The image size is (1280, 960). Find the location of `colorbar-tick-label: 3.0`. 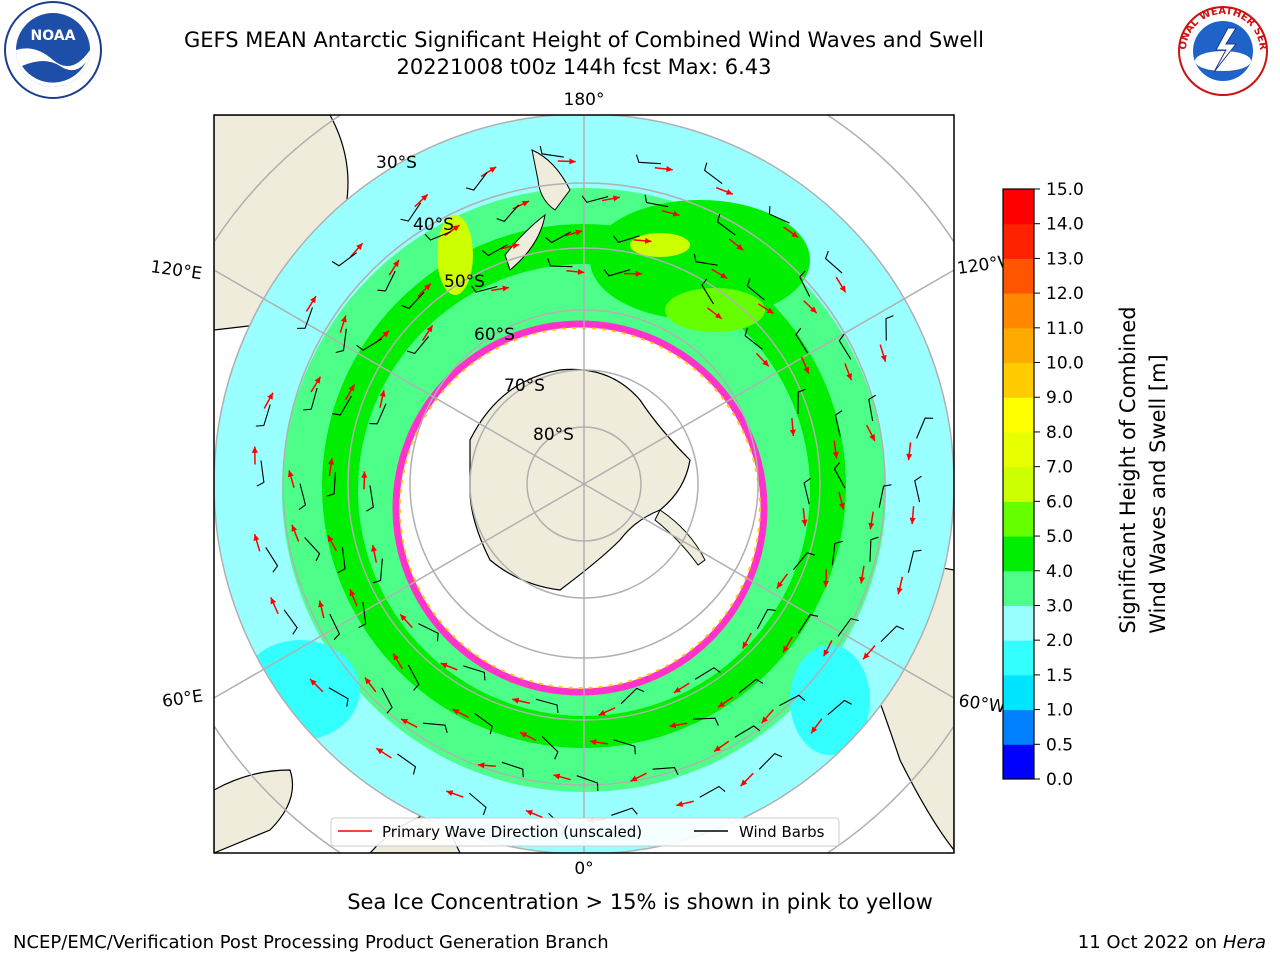

colorbar-tick-label: 3.0 is located at coordinates (1059, 606).